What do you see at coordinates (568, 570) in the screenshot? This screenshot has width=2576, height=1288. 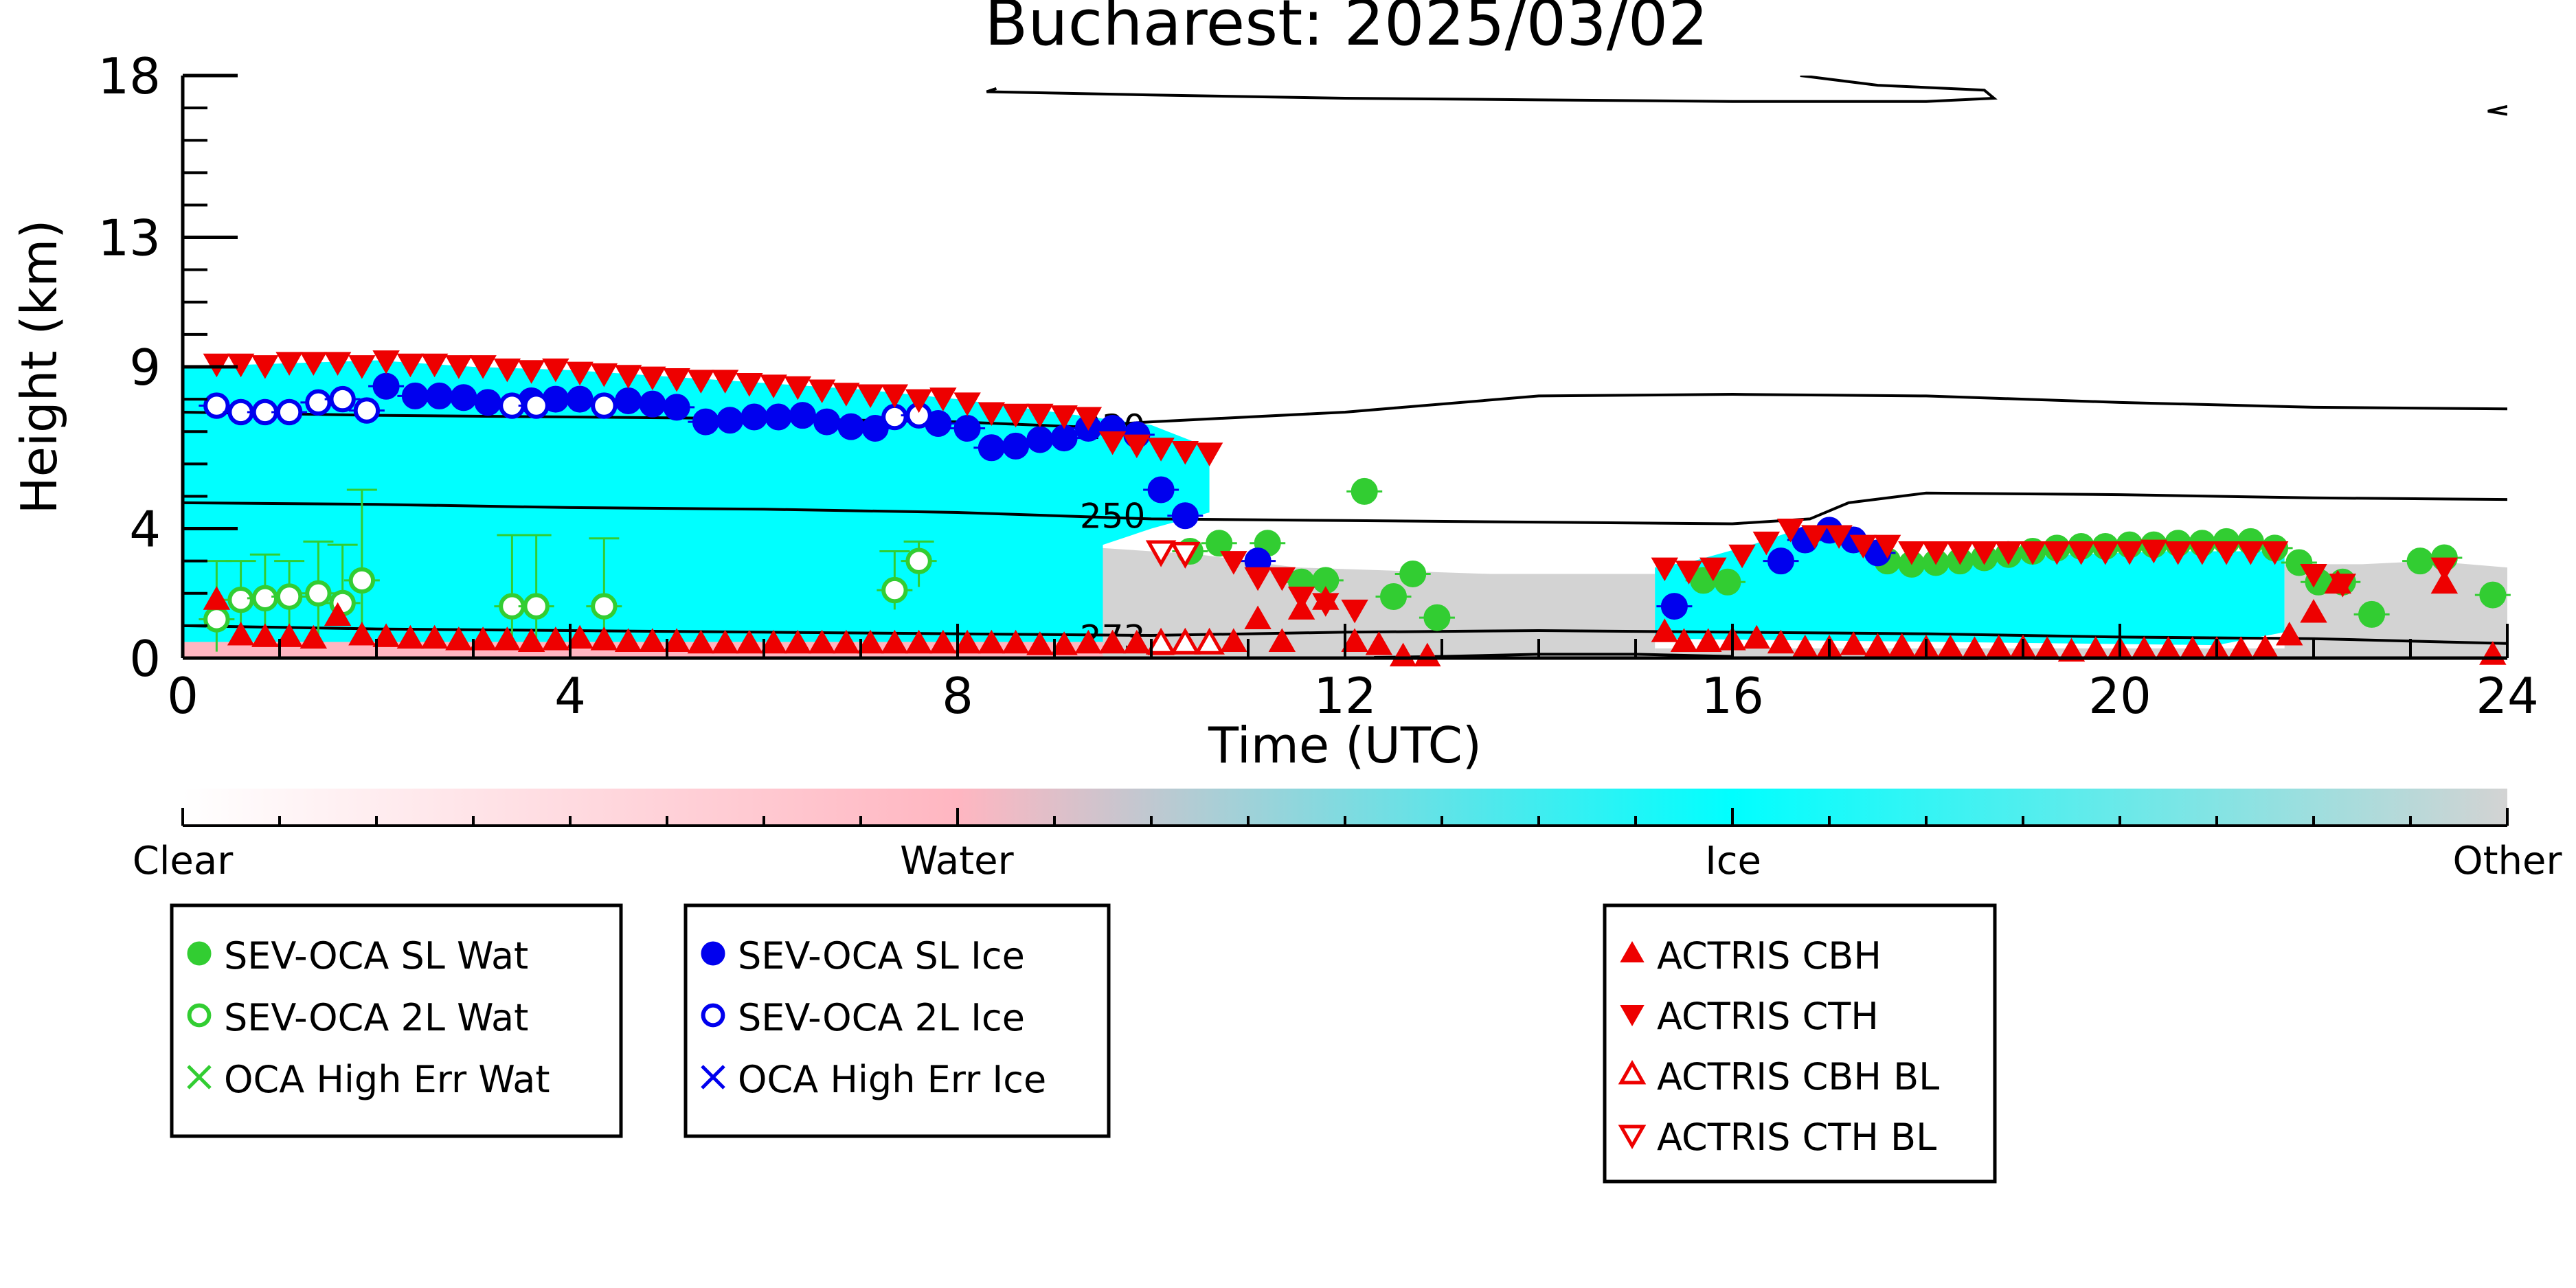 I see `series-sev-oca-2l-wat` at bounding box center [568, 570].